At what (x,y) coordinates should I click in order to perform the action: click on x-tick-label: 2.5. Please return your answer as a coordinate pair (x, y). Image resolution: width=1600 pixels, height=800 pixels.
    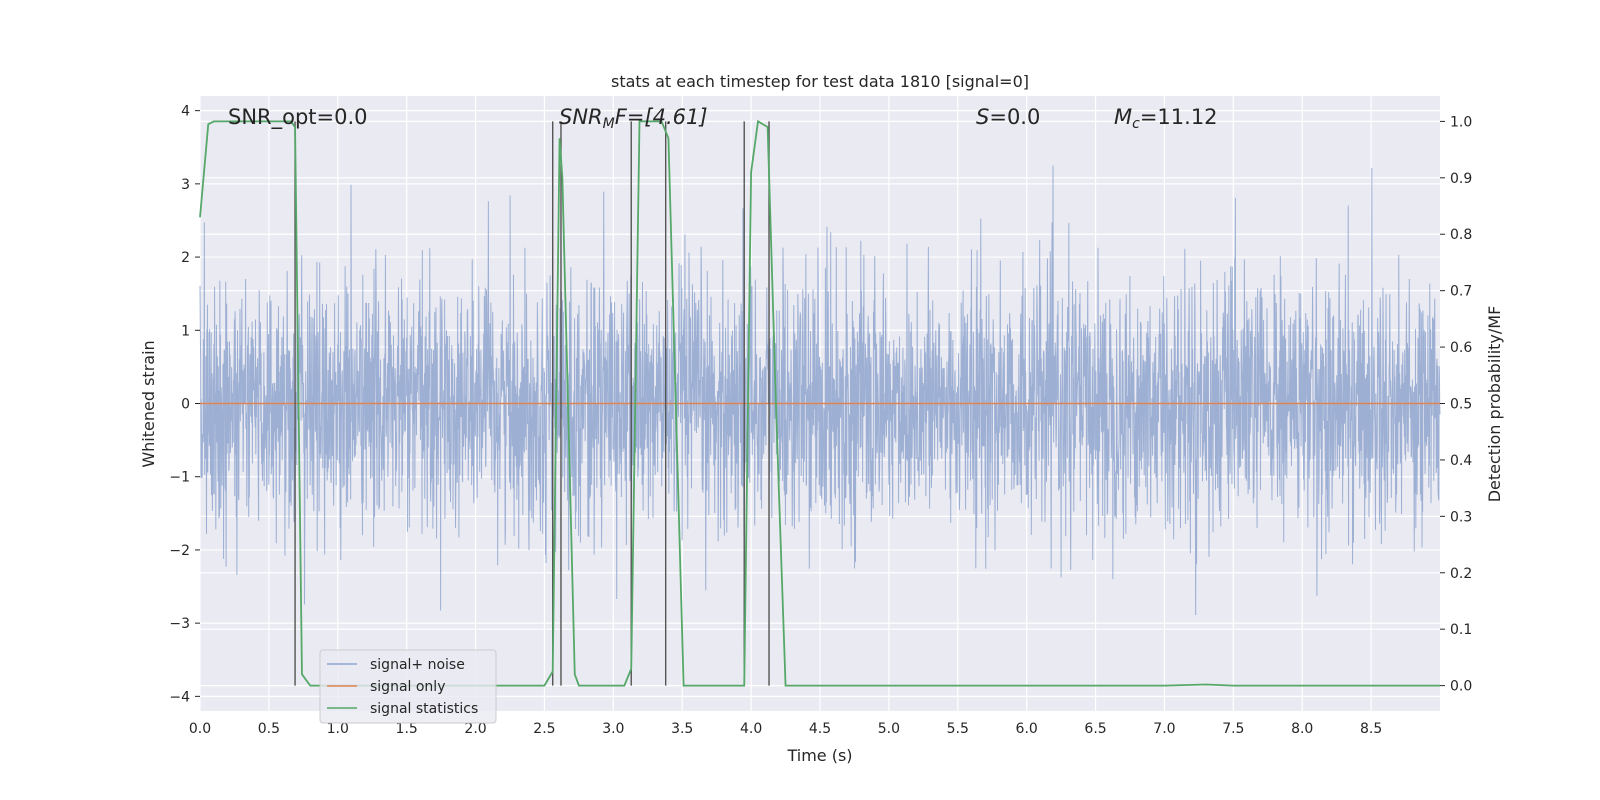
    Looking at the image, I should click on (544, 729).